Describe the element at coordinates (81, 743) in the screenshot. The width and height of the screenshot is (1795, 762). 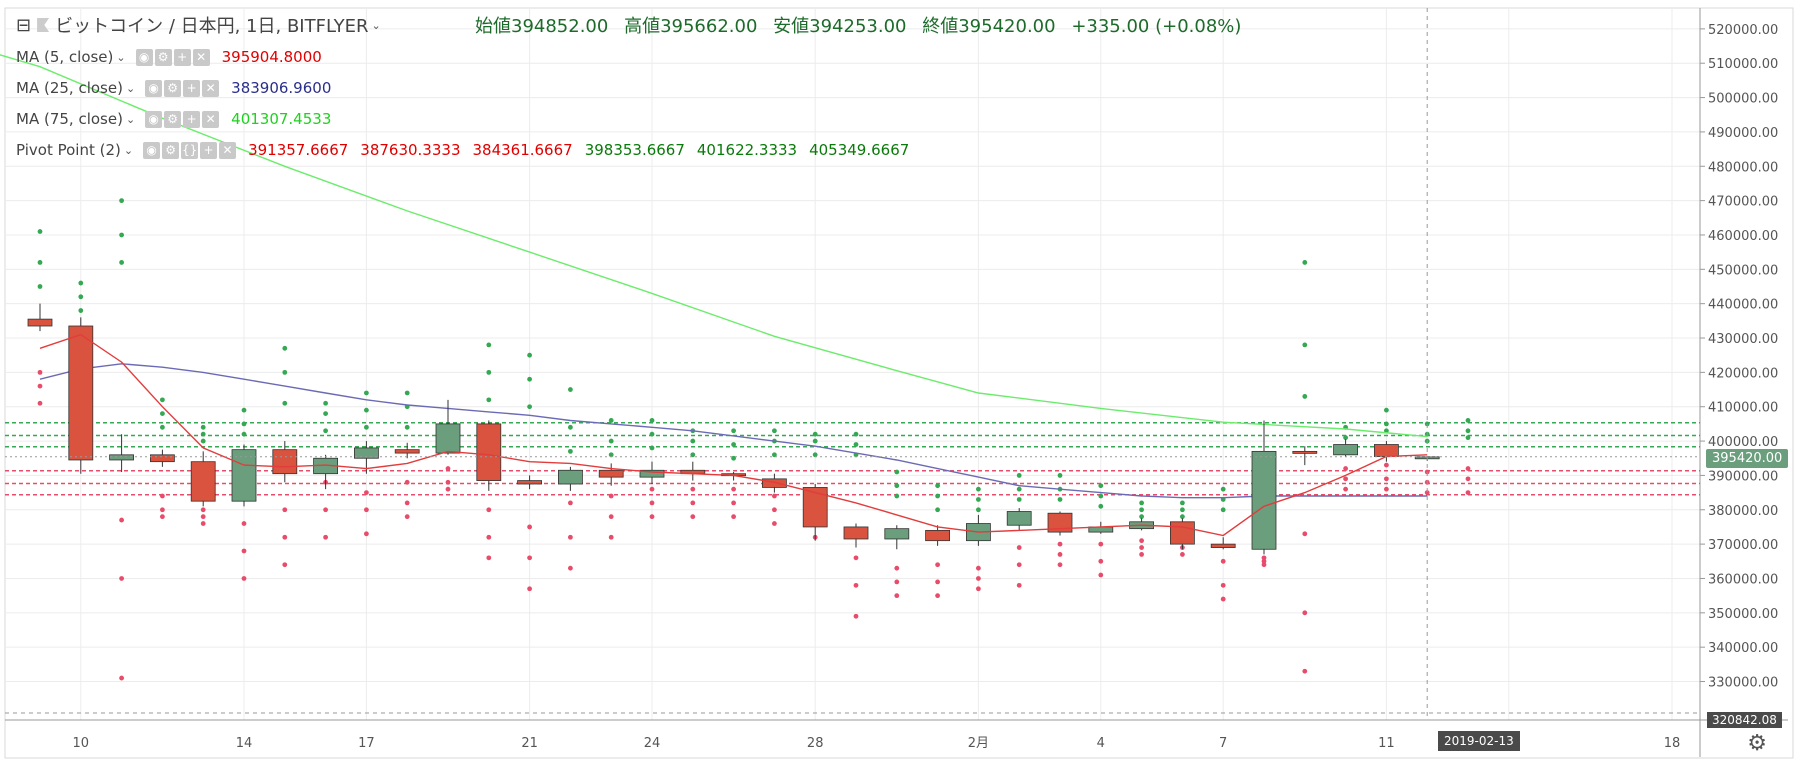
I see `x-tick-label: 10` at that location.